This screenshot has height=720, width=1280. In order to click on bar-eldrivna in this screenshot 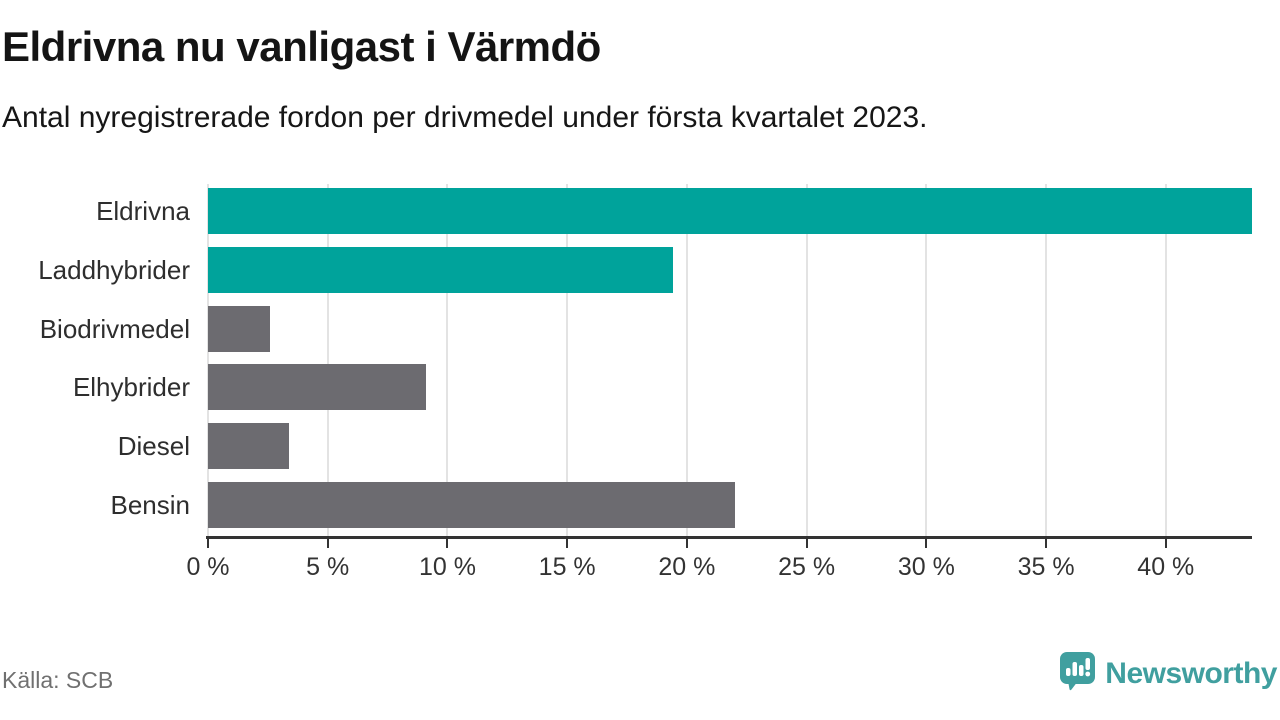, I will do `click(730, 211)`.